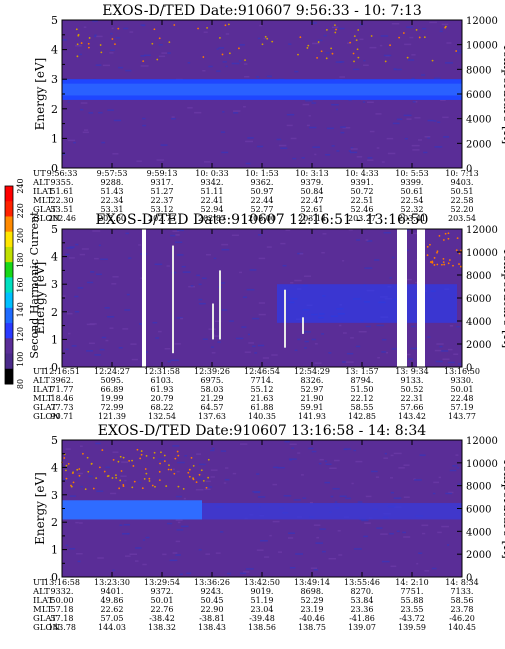 This screenshot has height=649, width=505. Describe the element at coordinates (312, 627) in the screenshot. I see `table-cell: 138.75` at that location.